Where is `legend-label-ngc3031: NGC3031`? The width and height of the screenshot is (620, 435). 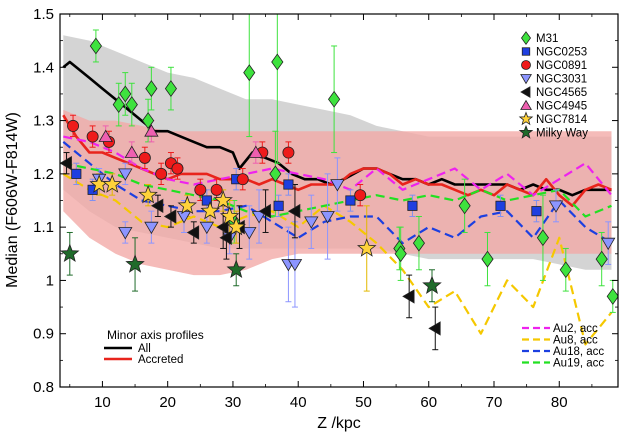 legend-label-ngc3031: NGC3031 is located at coordinates (561, 80).